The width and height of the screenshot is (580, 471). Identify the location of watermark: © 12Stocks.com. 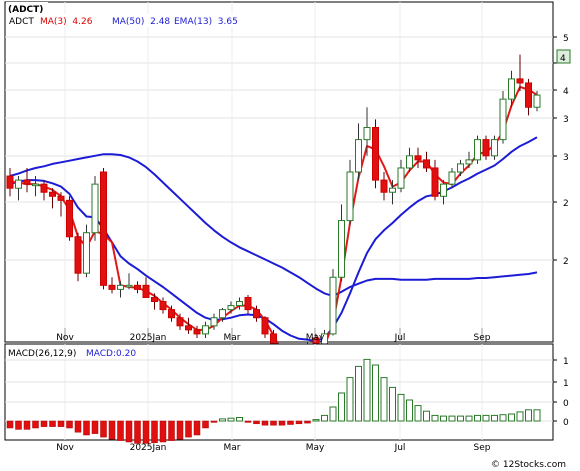
(528, 465).